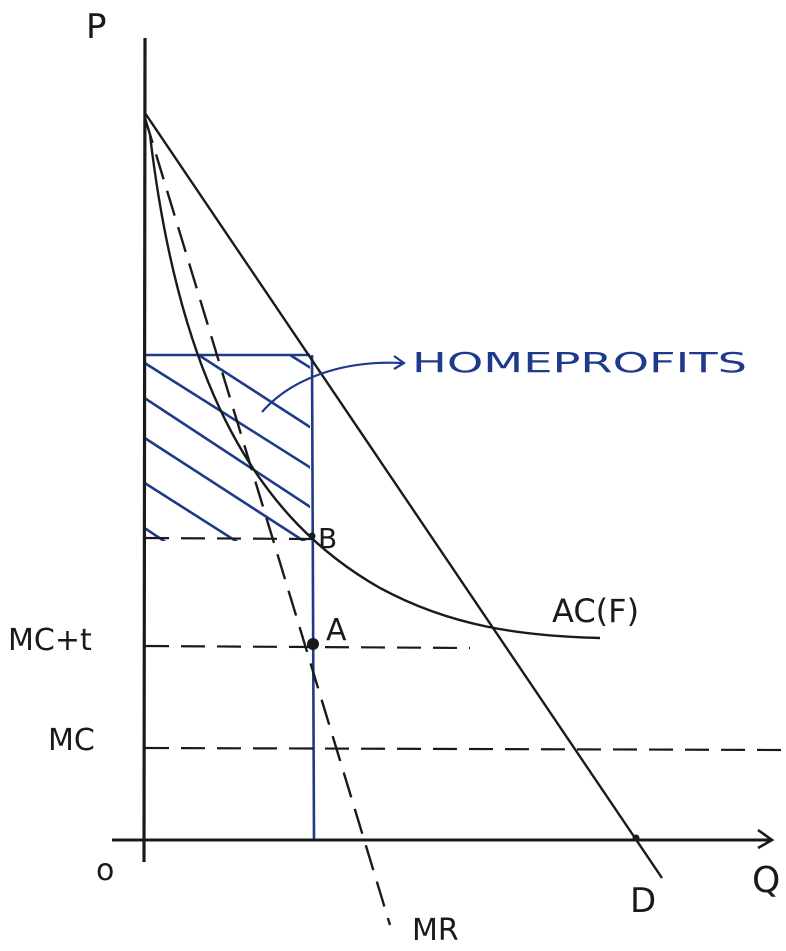 This screenshot has width=786, height=951. Describe the element at coordinates (228, 538) in the screenshot. I see `ac-level-line` at that location.